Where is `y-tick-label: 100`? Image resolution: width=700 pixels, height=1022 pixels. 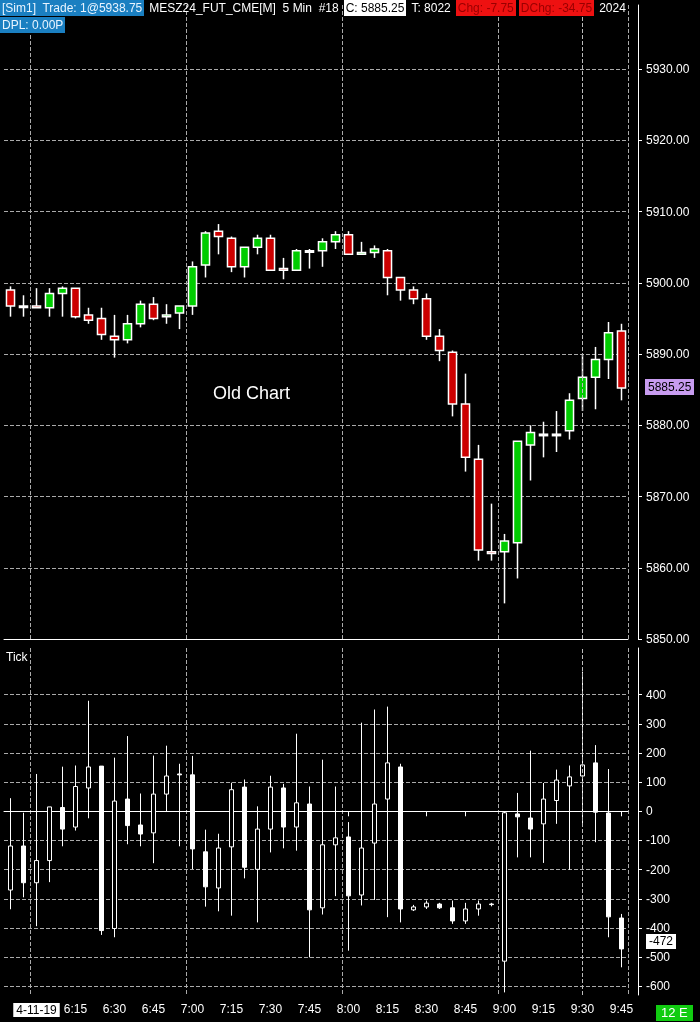 y-tick-label: 100 is located at coordinates (656, 782).